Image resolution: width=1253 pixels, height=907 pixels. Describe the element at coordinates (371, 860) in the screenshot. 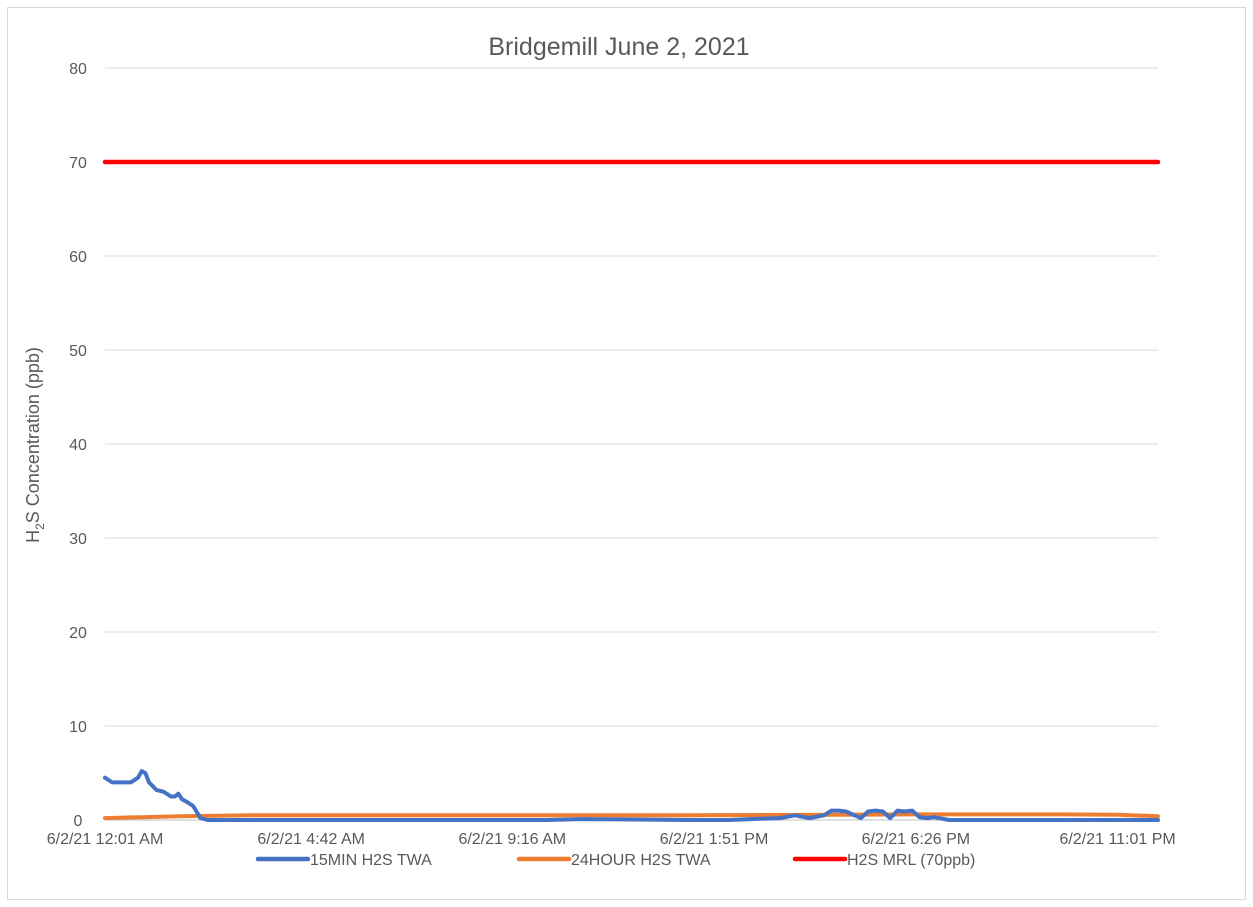

I see `legend-label-0: 15MIN H2S TWA` at that location.